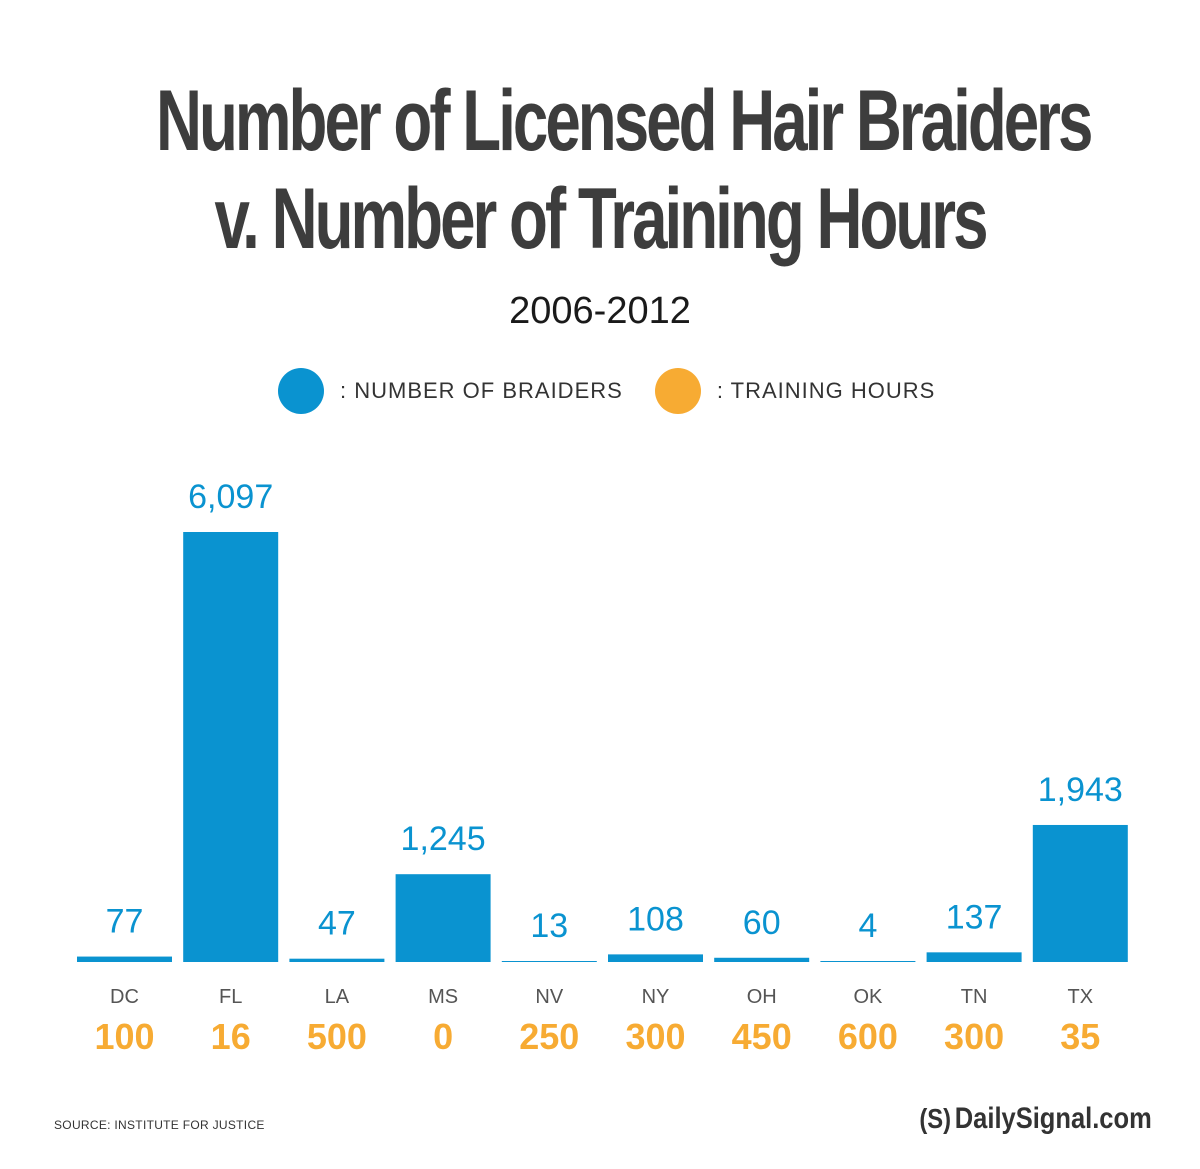  Describe the element at coordinates (655, 958) in the screenshot. I see `bar-braiders-ny` at that location.